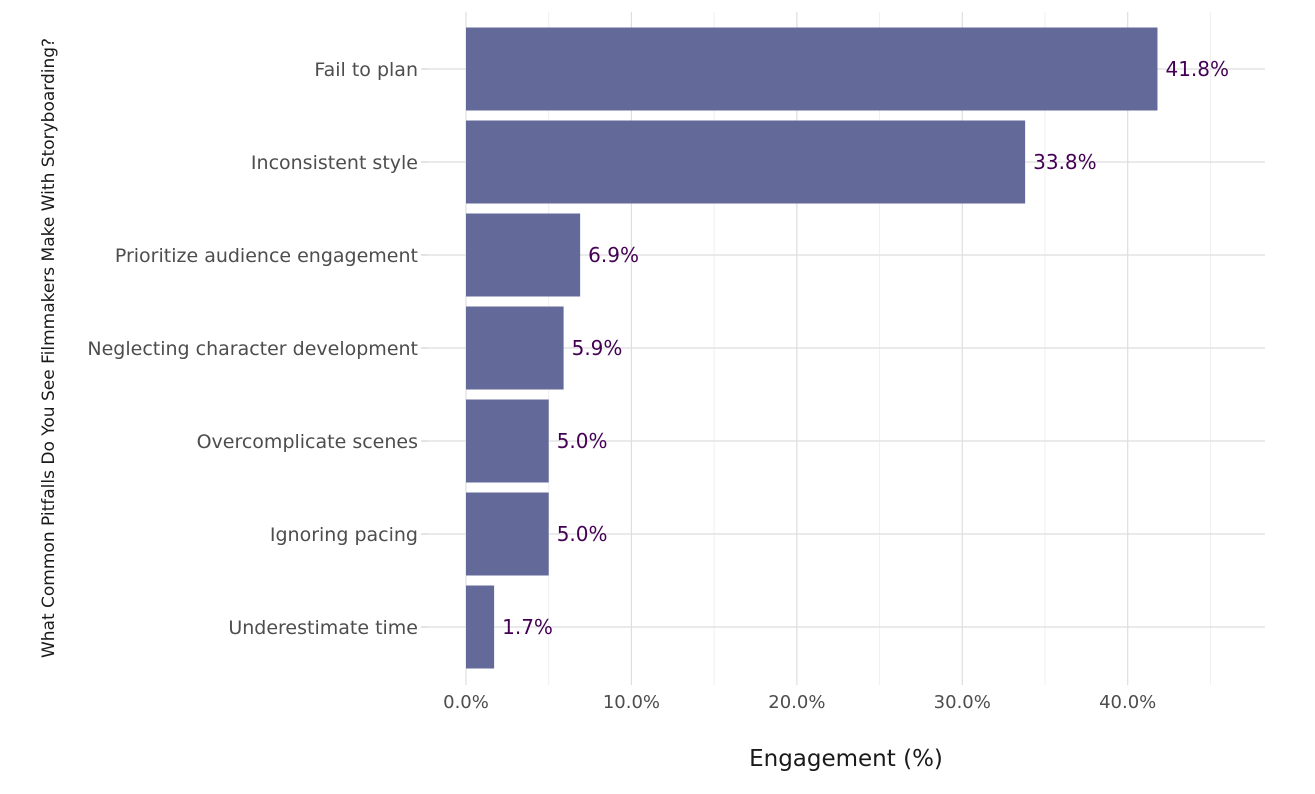  Describe the element at coordinates (962, 702) in the screenshot. I see `x-tick-label: 30.0%` at that location.